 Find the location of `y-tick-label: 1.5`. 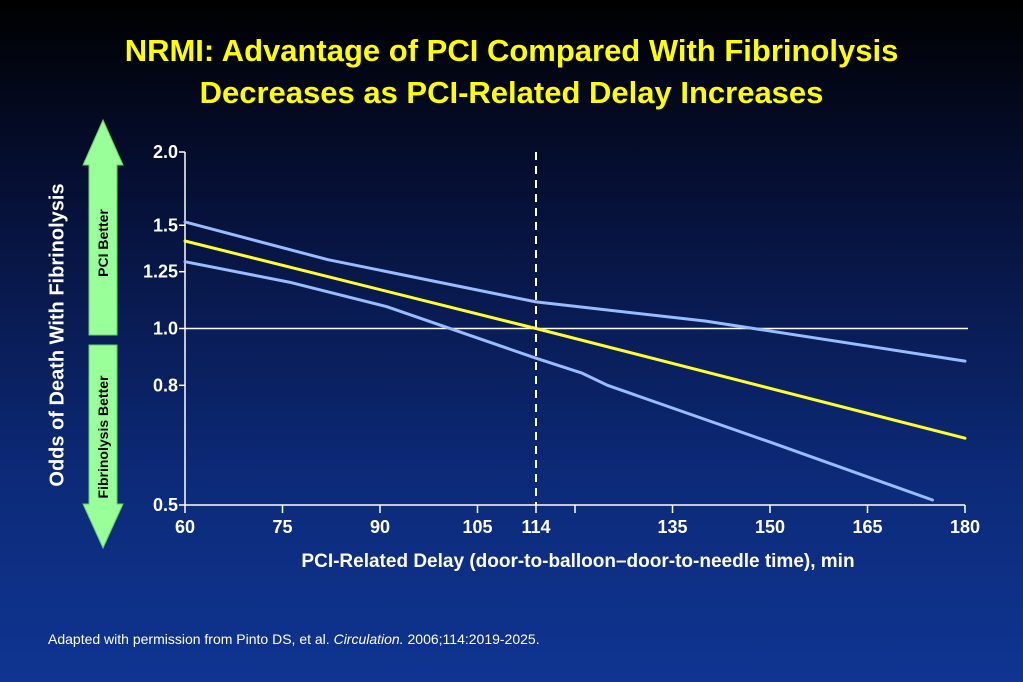

y-tick-label: 1.5 is located at coordinates (165, 225).